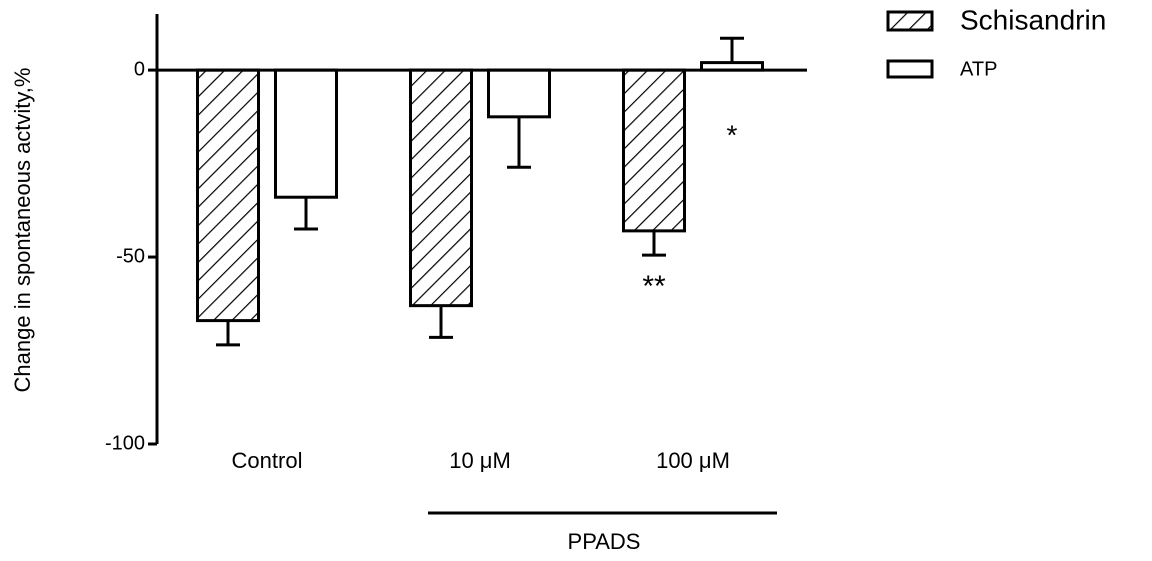  I want to click on x-tick-label: 10 μM, so click(480, 460).